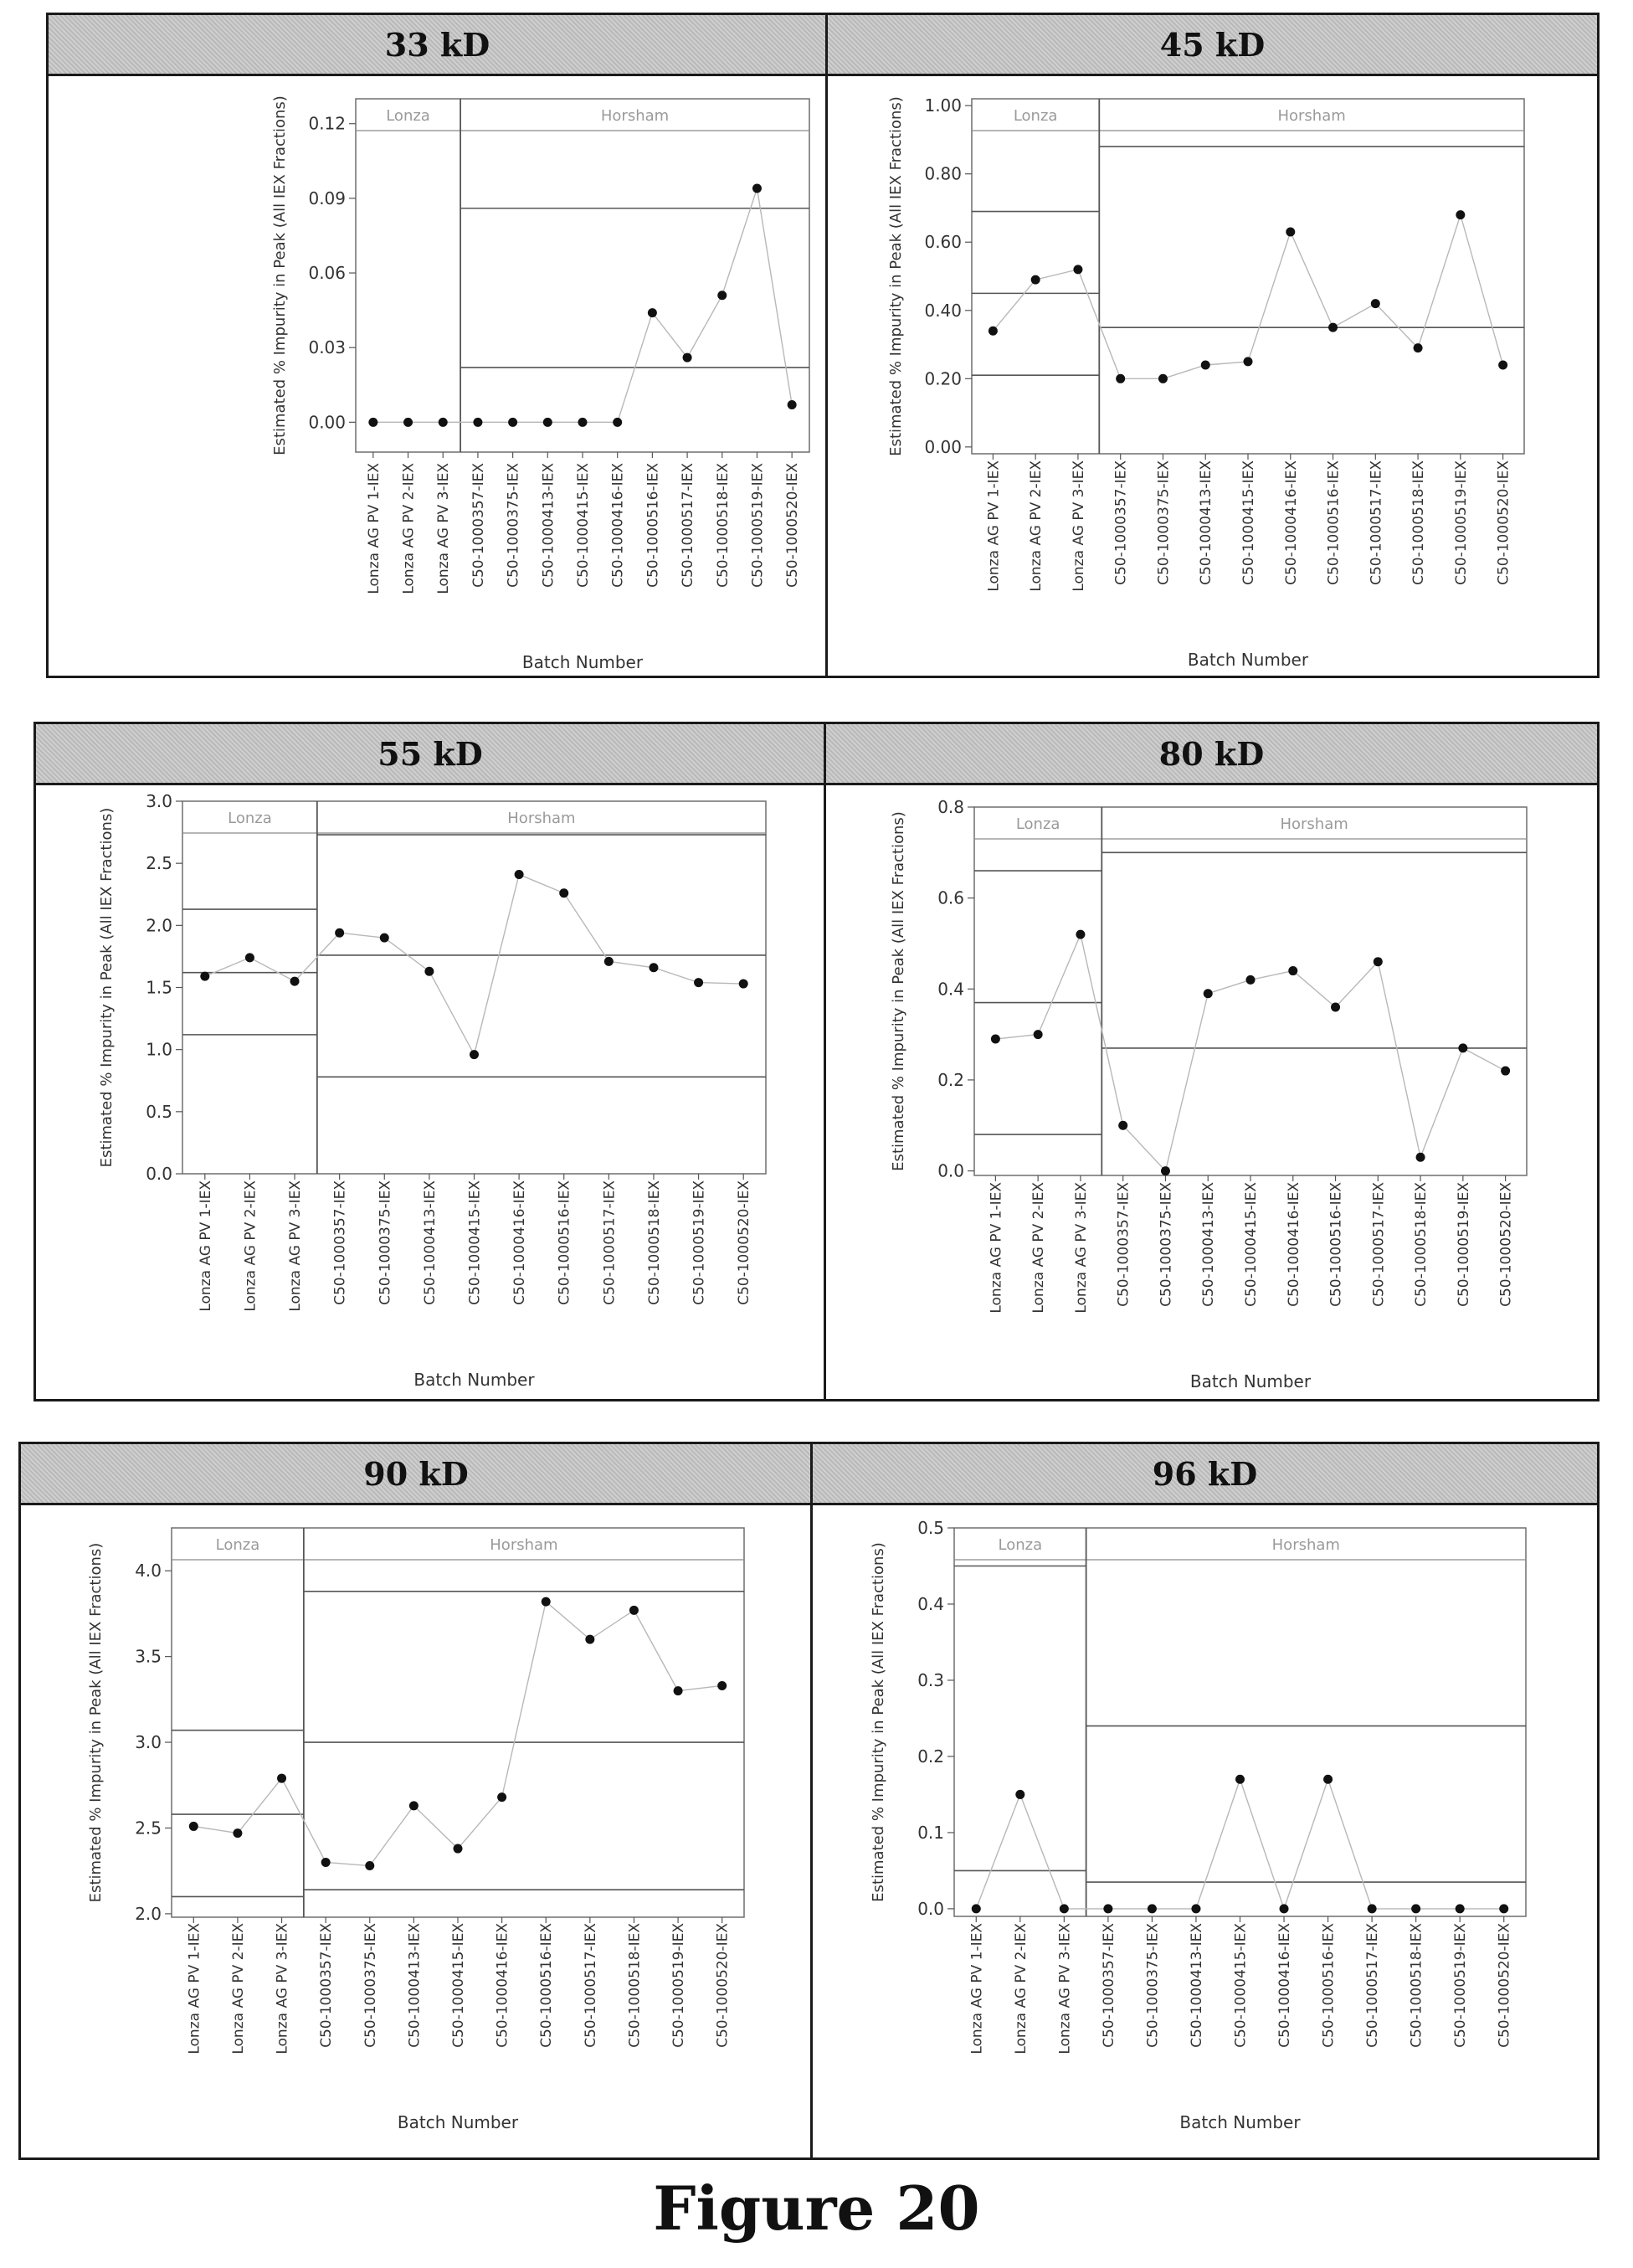 The height and width of the screenshot is (2268, 1633). I want to click on x-axis-label: Batch Number, so click(458, 2122).